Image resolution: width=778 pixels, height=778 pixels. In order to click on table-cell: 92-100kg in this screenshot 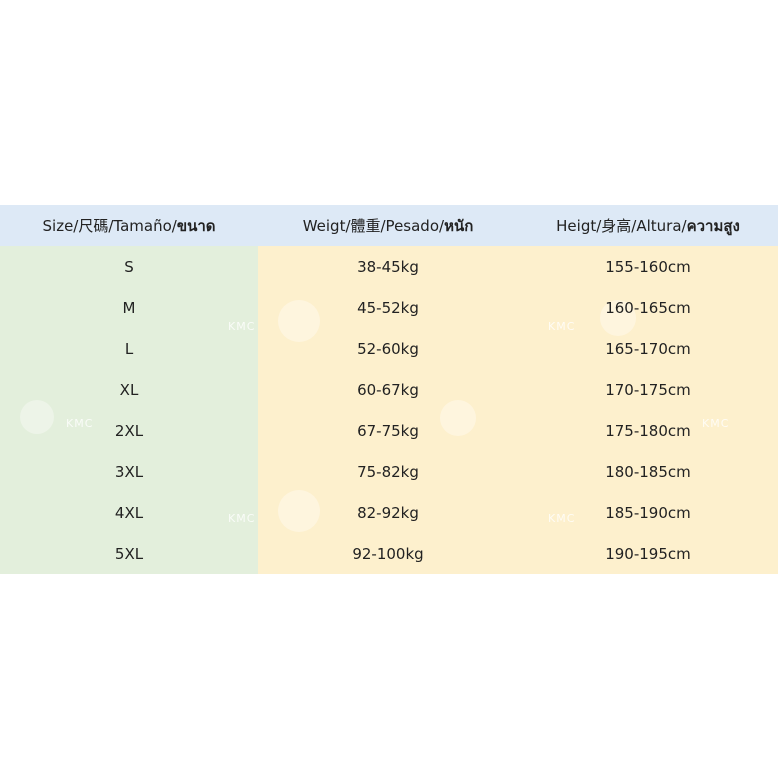, I will do `click(388, 553)`.